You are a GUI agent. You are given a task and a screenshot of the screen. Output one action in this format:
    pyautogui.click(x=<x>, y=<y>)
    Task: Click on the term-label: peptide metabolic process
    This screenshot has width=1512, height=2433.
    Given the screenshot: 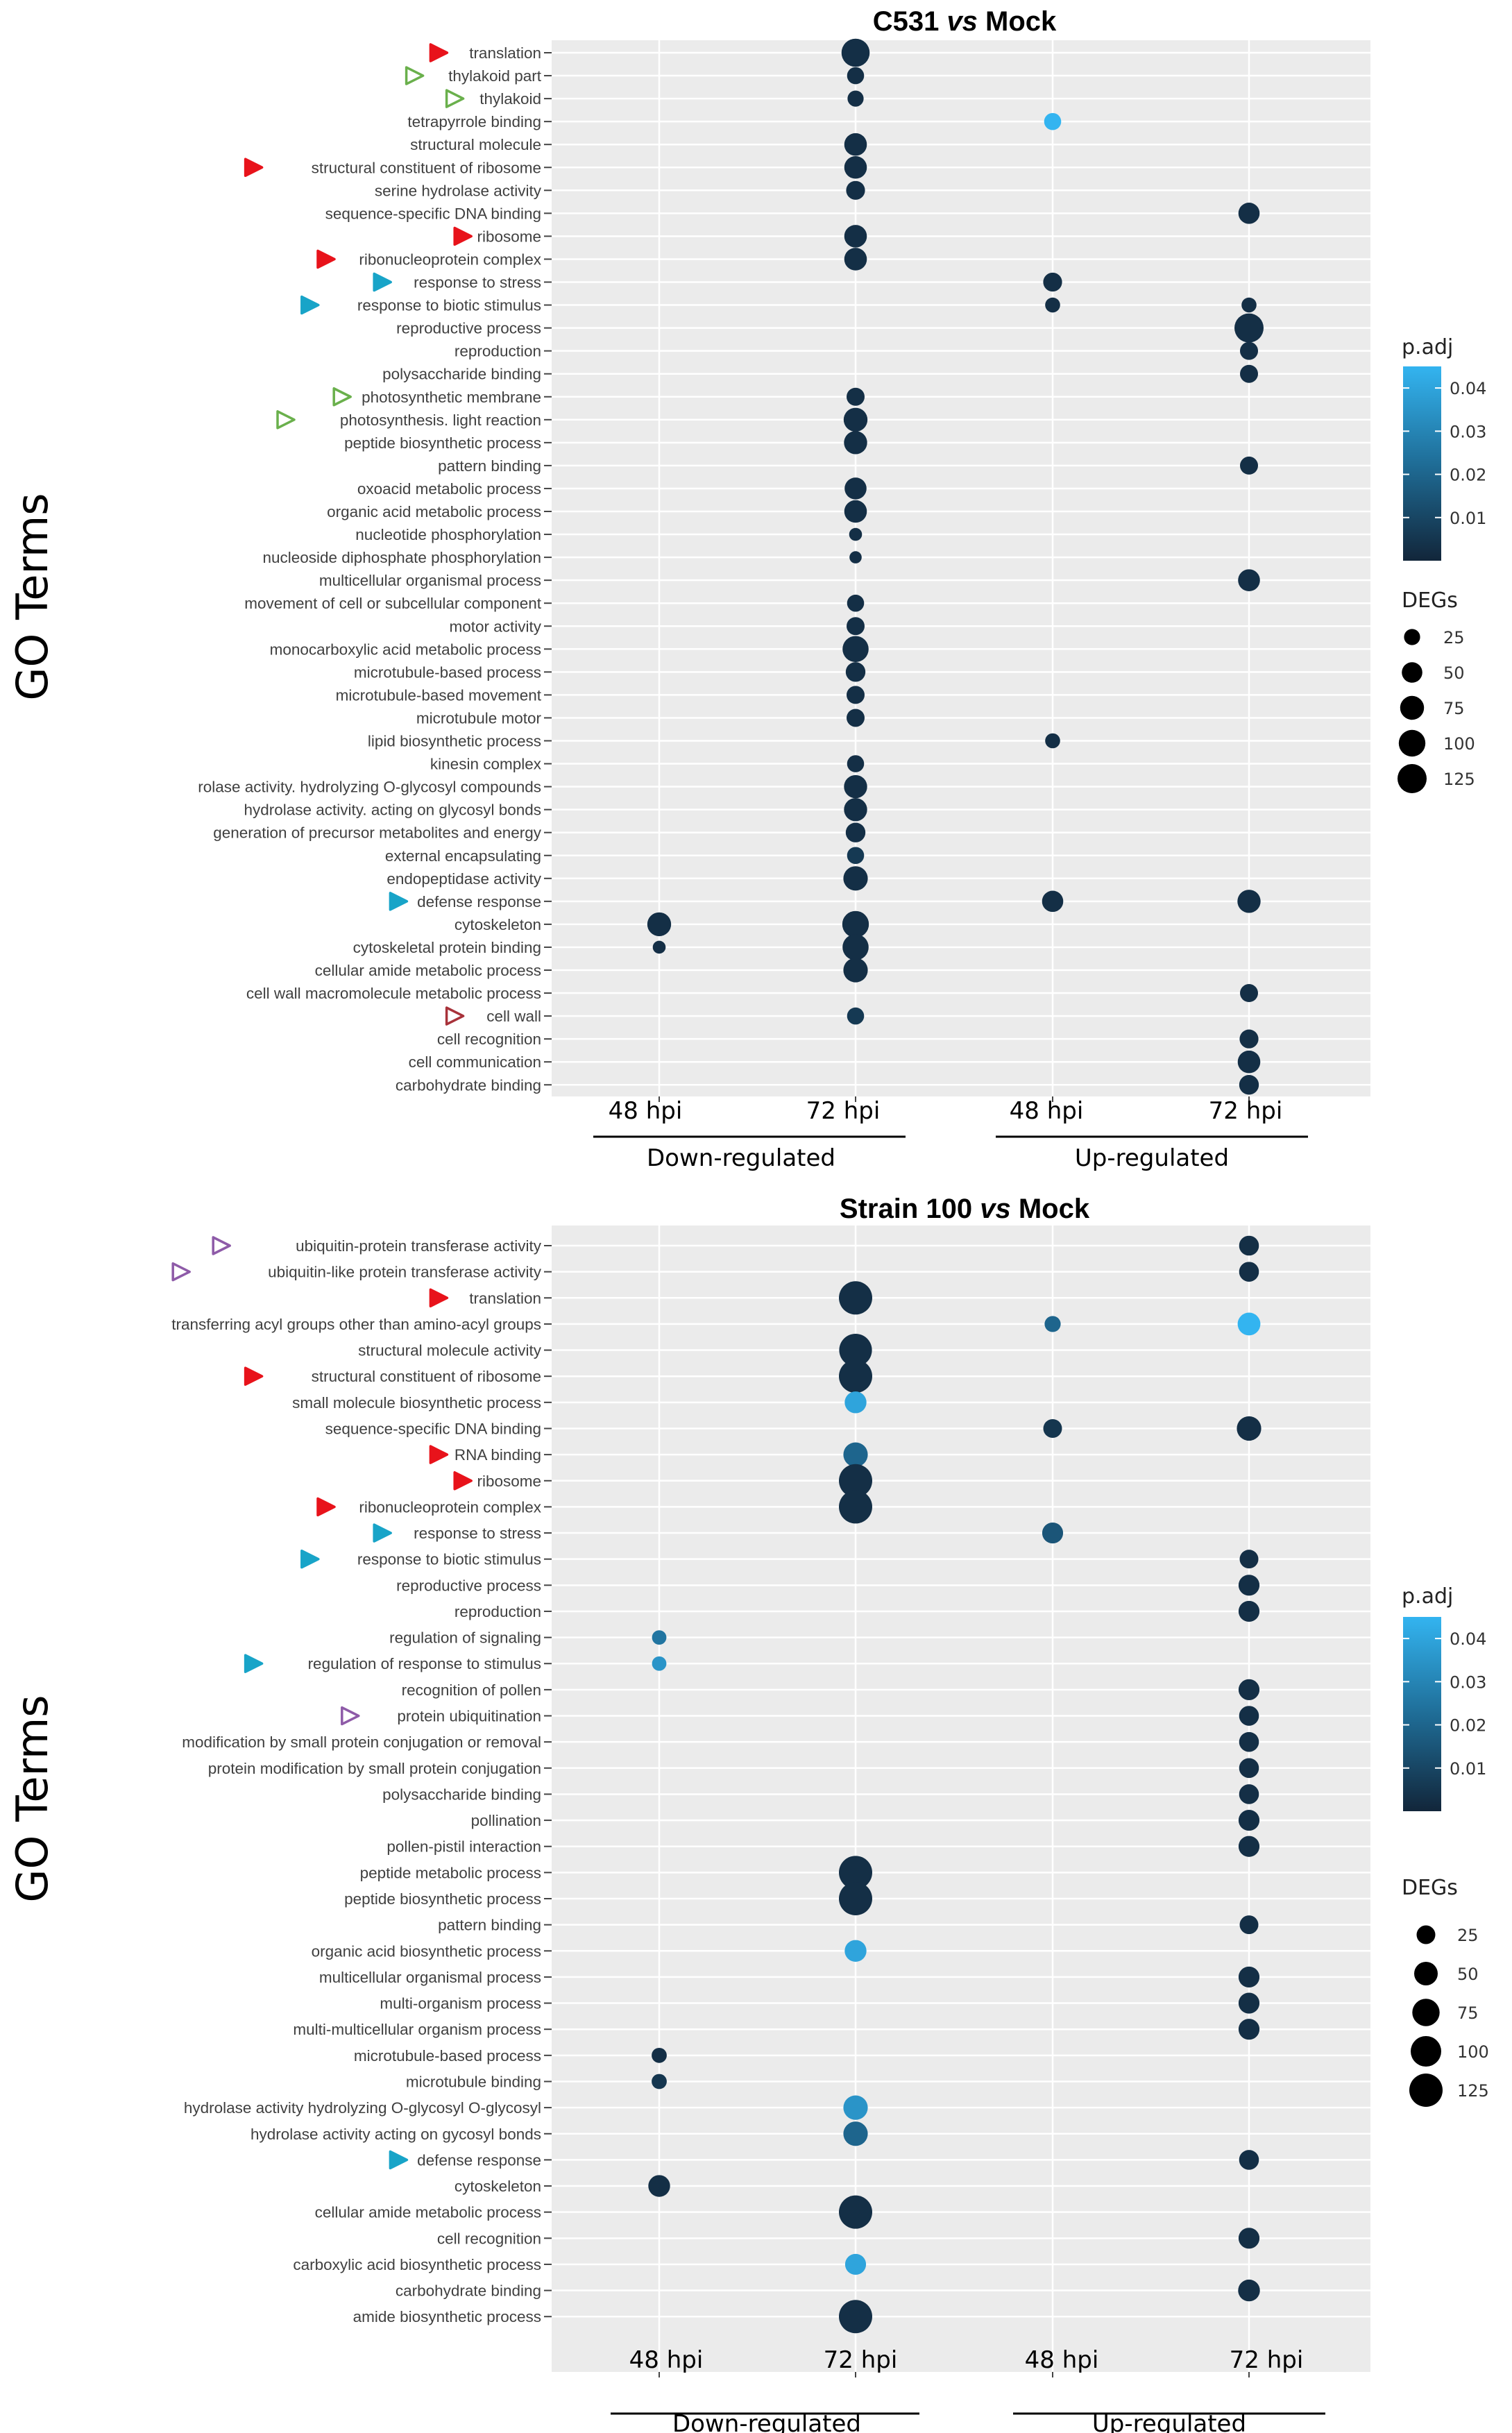 What is the action you would take?
    pyautogui.click(x=450, y=1873)
    